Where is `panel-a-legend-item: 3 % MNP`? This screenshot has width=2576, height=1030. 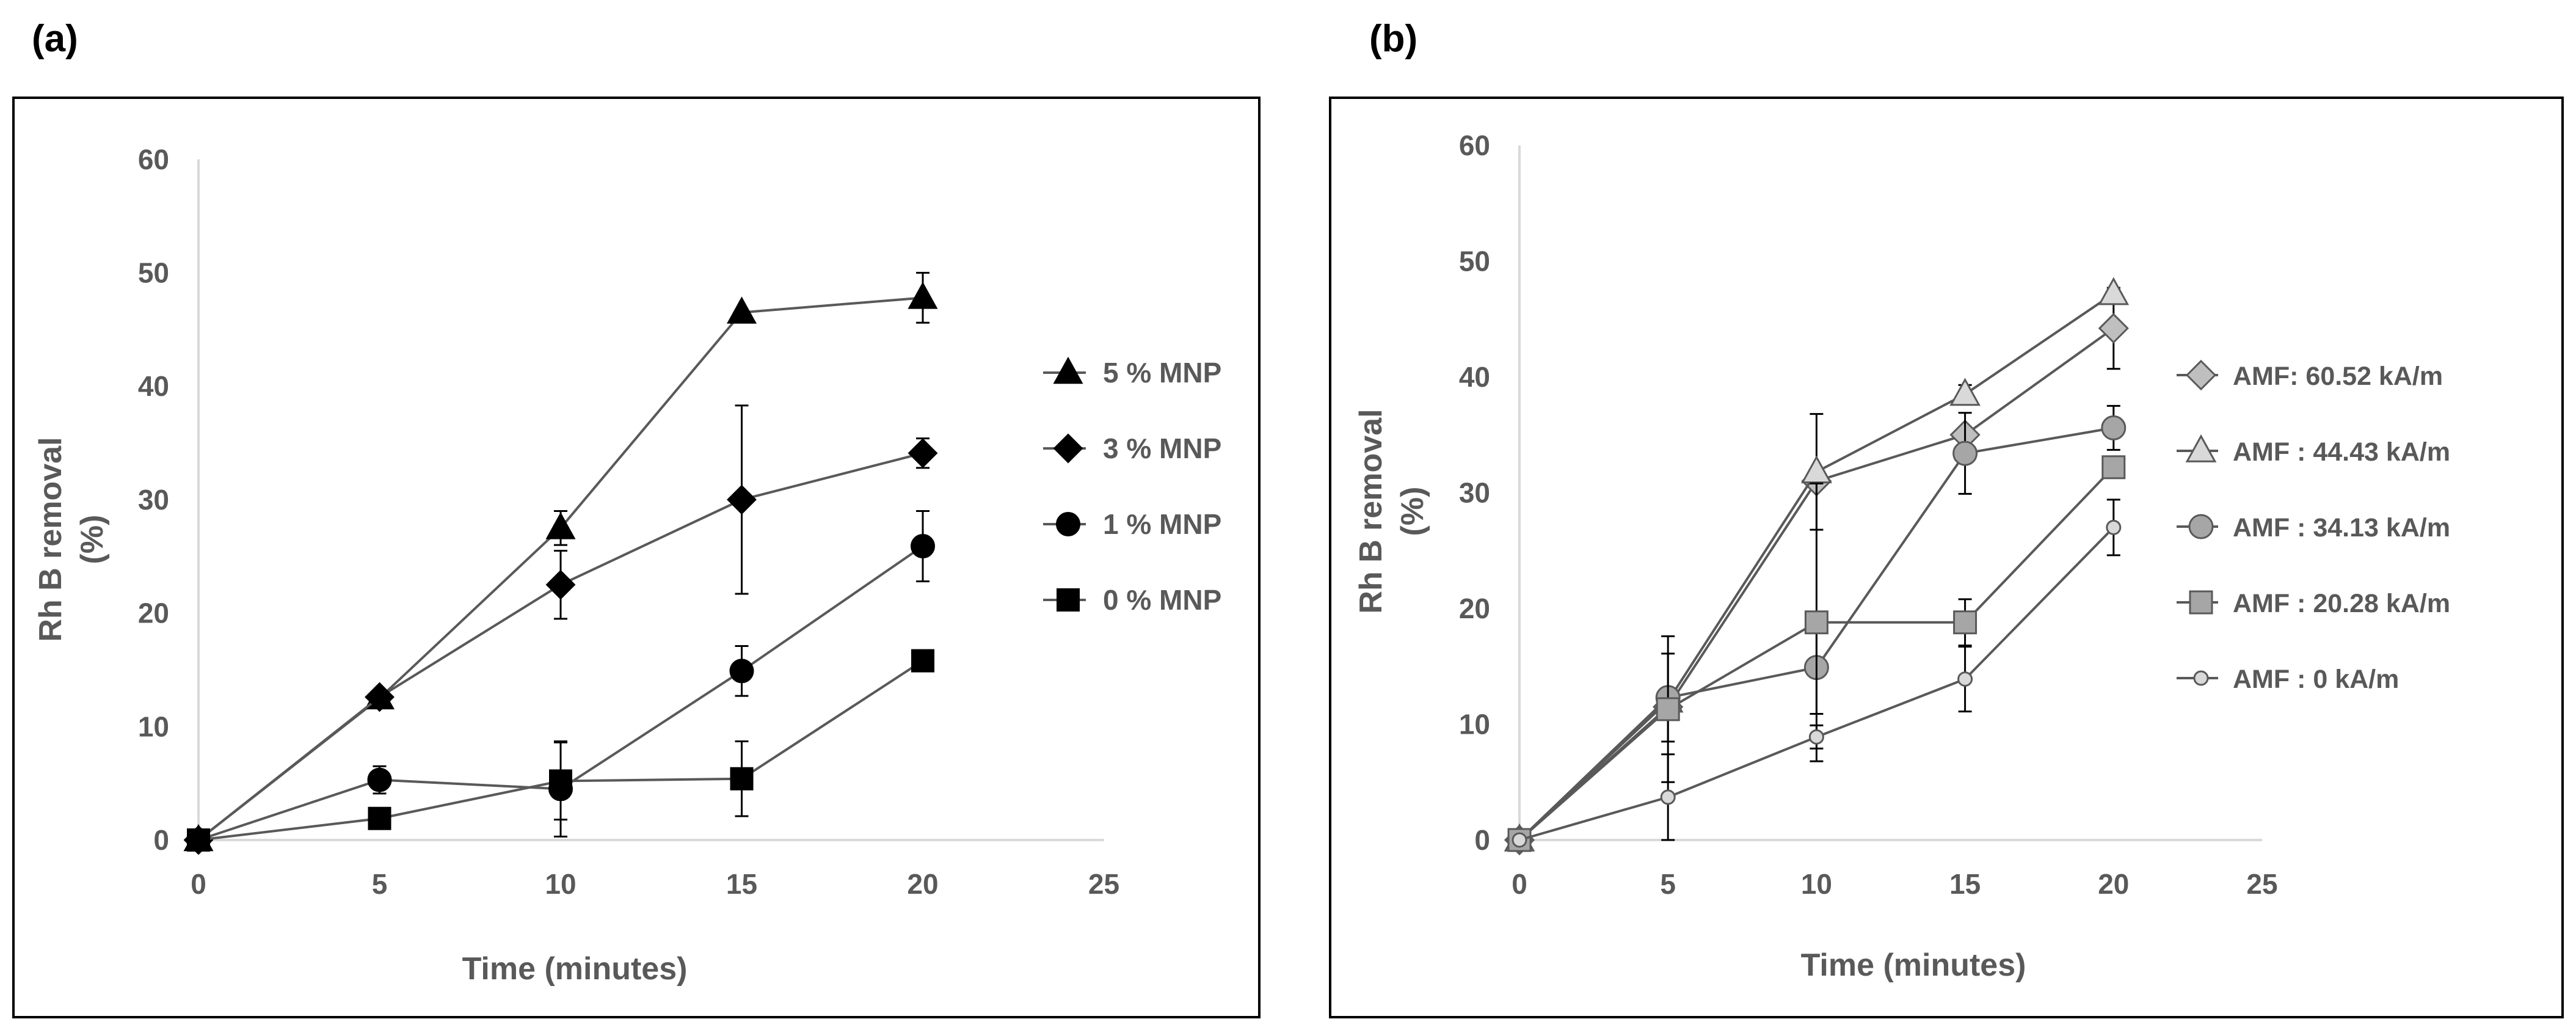
panel-a-legend-item: 3 % MNP is located at coordinates (1132, 448).